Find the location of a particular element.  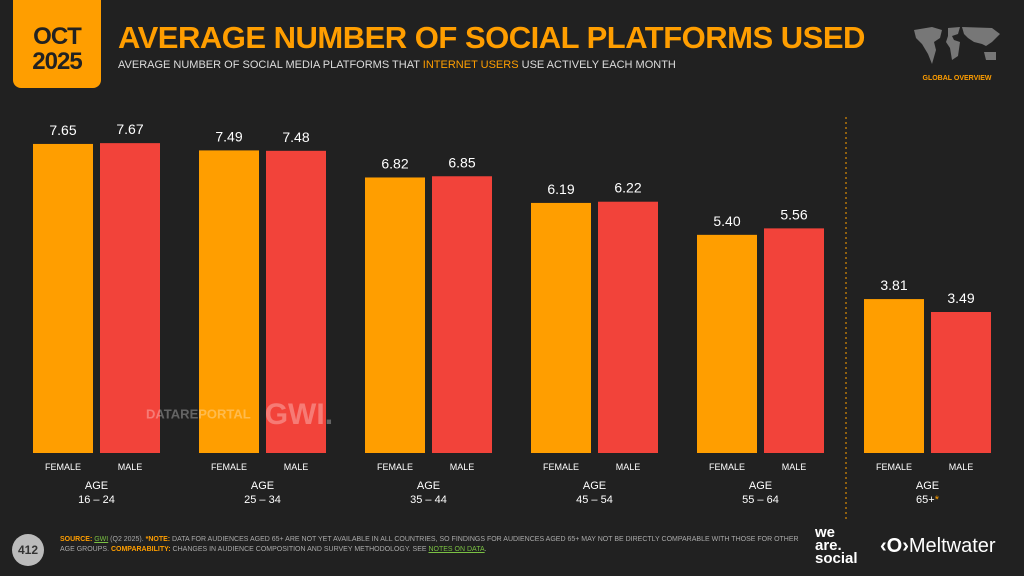

source-rest: (Q2 2025). is located at coordinates (127, 539).